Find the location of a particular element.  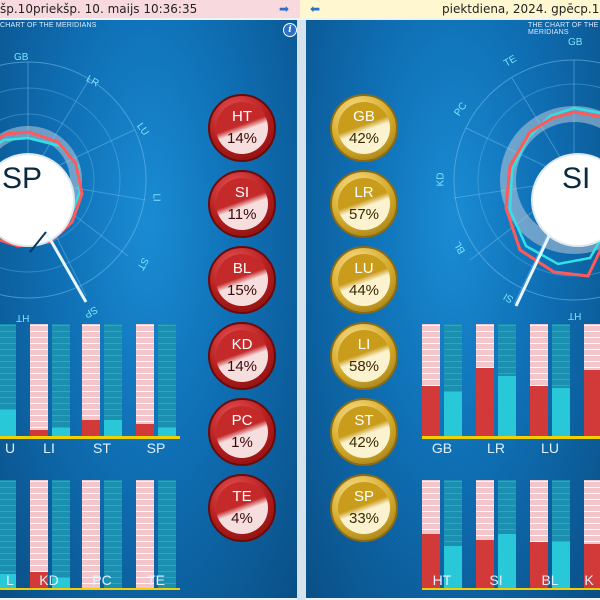

badge-si: SI 11% is located at coordinates (242, 204).